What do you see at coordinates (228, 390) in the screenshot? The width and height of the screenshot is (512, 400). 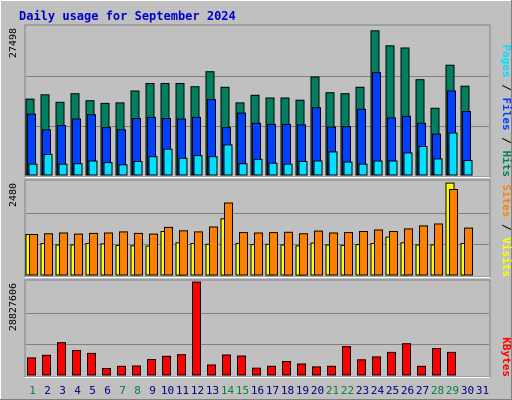 I see `day-label-14: 14` at bounding box center [228, 390].